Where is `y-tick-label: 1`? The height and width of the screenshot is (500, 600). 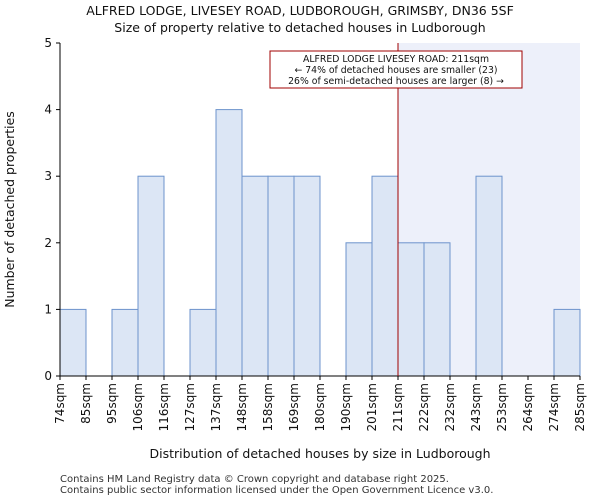 y-tick-label: 1 is located at coordinates (48, 309).